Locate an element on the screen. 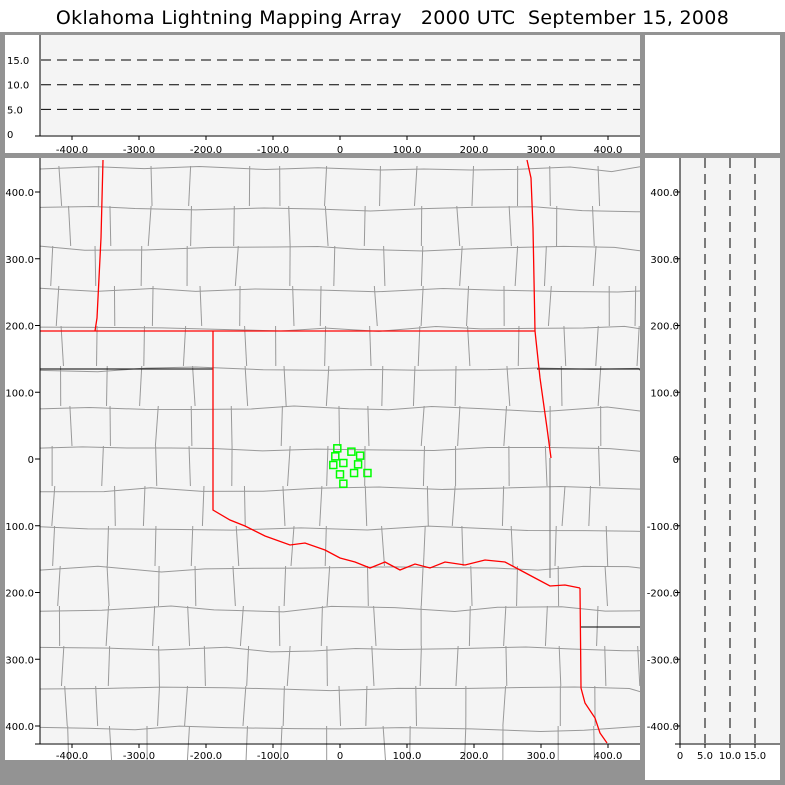 This screenshot has width=785, height=785. y-tick-label: 300.0 is located at coordinates (19, 260).